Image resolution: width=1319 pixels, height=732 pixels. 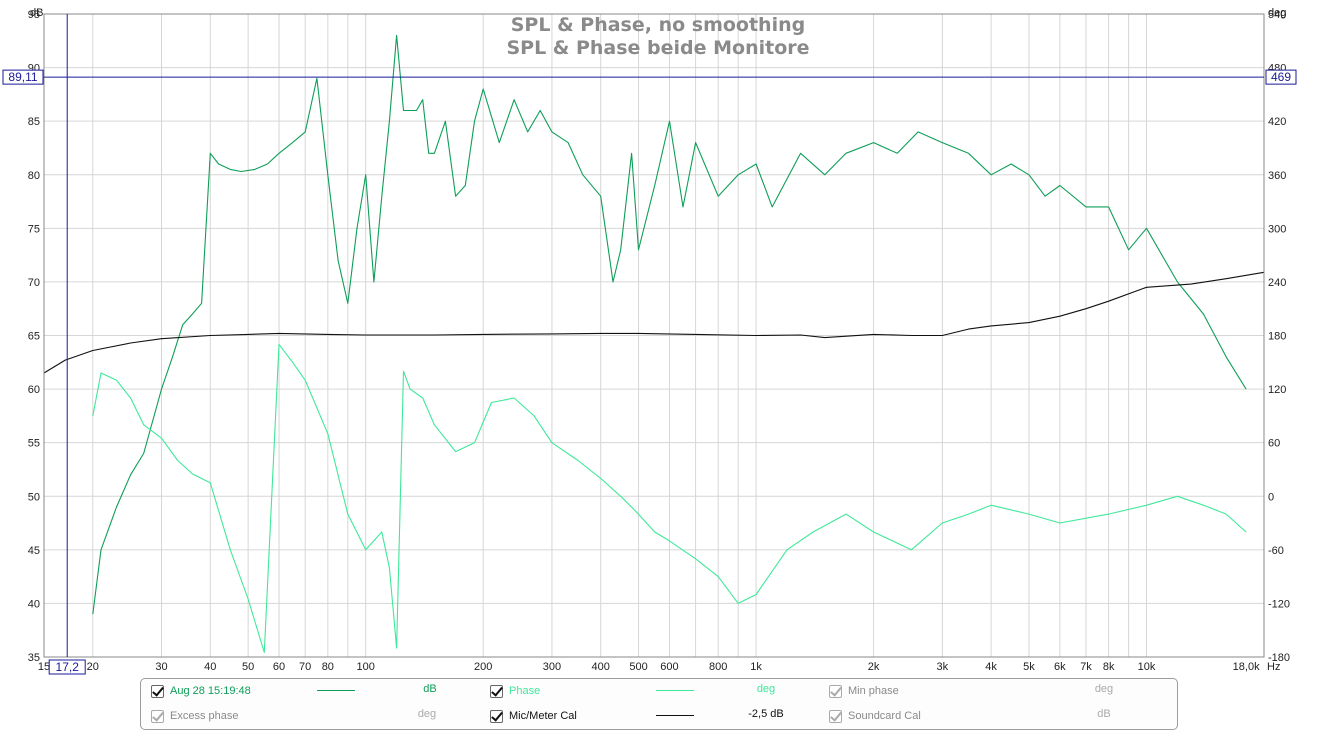 I want to click on legend-unit-phase: deg, so click(x=766, y=689).